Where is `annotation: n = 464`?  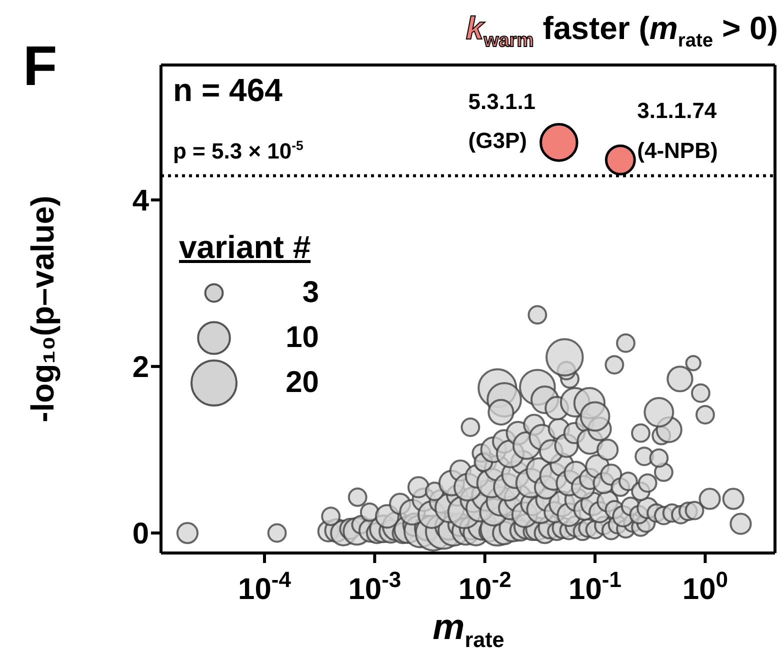 annotation: n = 464 is located at coordinates (227, 90).